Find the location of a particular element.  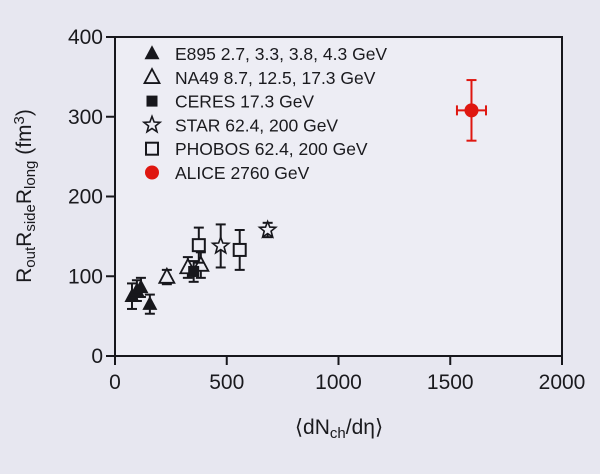

y-axis-label-part: 3 is located at coordinates (19, 120).